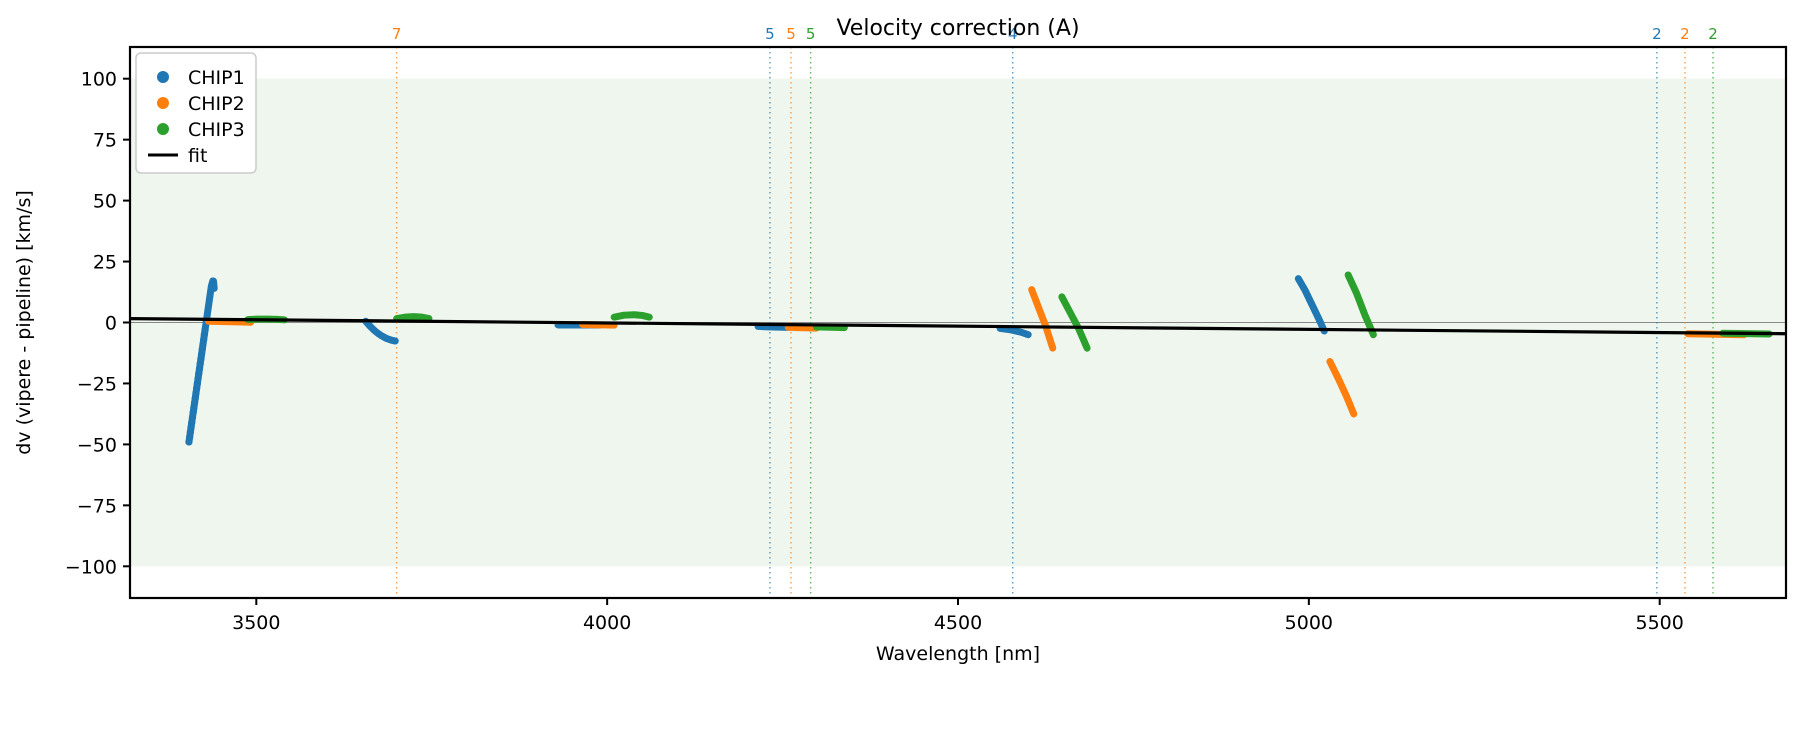 Image resolution: width=1800 pixels, height=750 pixels. Describe the element at coordinates (958, 623) in the screenshot. I see `xtick-label-2: 4500` at that location.